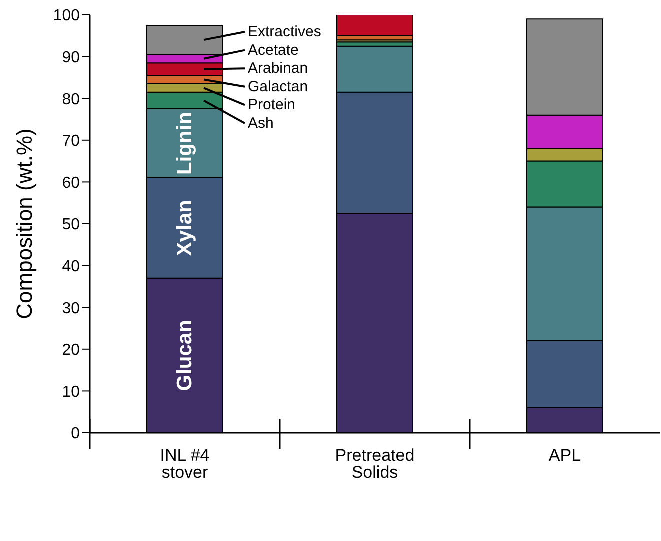 Image resolution: width=661 pixels, height=541 pixels. Describe the element at coordinates (75, 434) in the screenshot. I see `y-tick-label: 0` at that location.